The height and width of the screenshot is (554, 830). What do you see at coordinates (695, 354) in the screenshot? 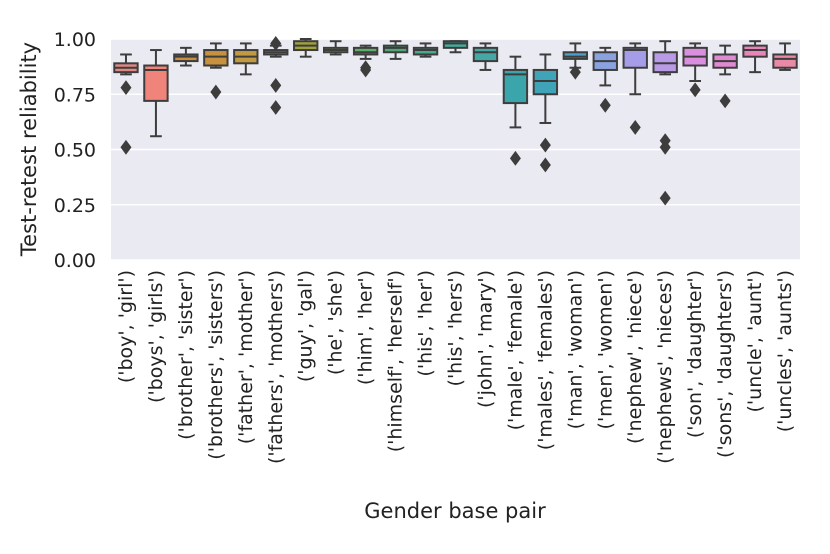
I see `x-tick-label: ('son', 'daughter')` at bounding box center [695, 354].